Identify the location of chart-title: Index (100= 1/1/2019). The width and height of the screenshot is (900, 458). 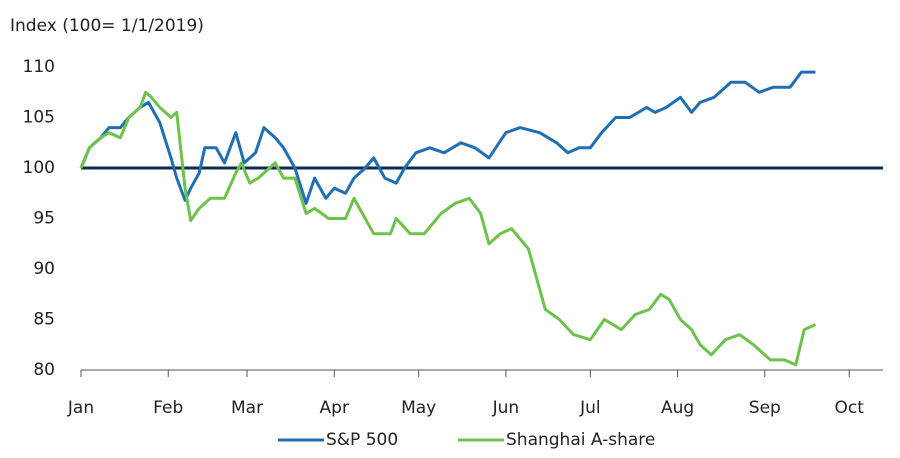
(107, 26).